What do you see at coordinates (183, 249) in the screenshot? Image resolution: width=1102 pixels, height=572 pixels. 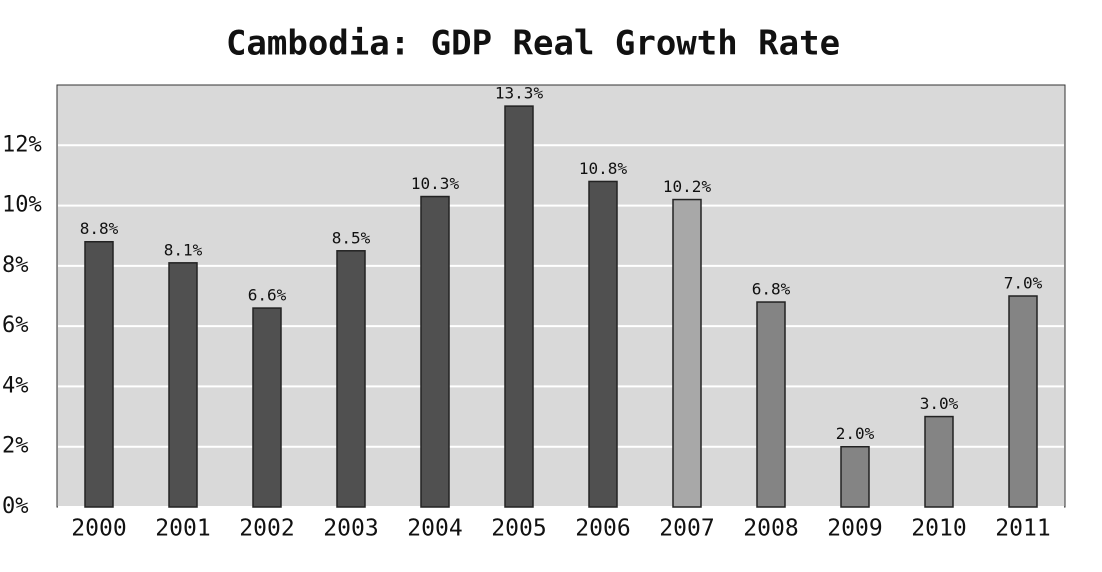 I see `data-label: 8.1%` at bounding box center [183, 249].